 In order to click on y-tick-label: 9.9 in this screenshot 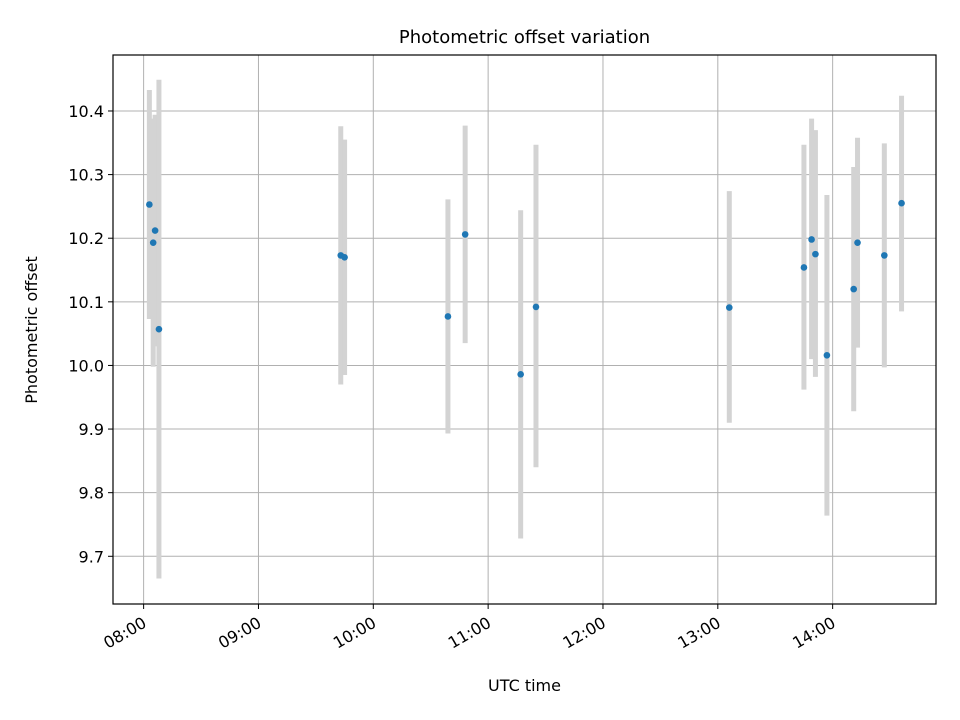, I will do `click(91, 429)`.